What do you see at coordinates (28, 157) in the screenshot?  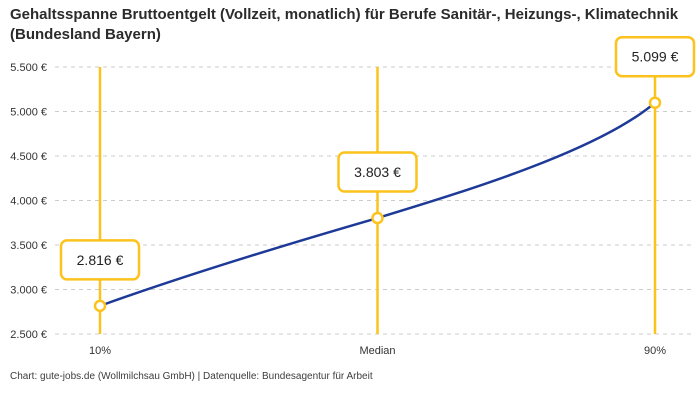 I see `y-axis-tick-label: 4.500 €` at bounding box center [28, 157].